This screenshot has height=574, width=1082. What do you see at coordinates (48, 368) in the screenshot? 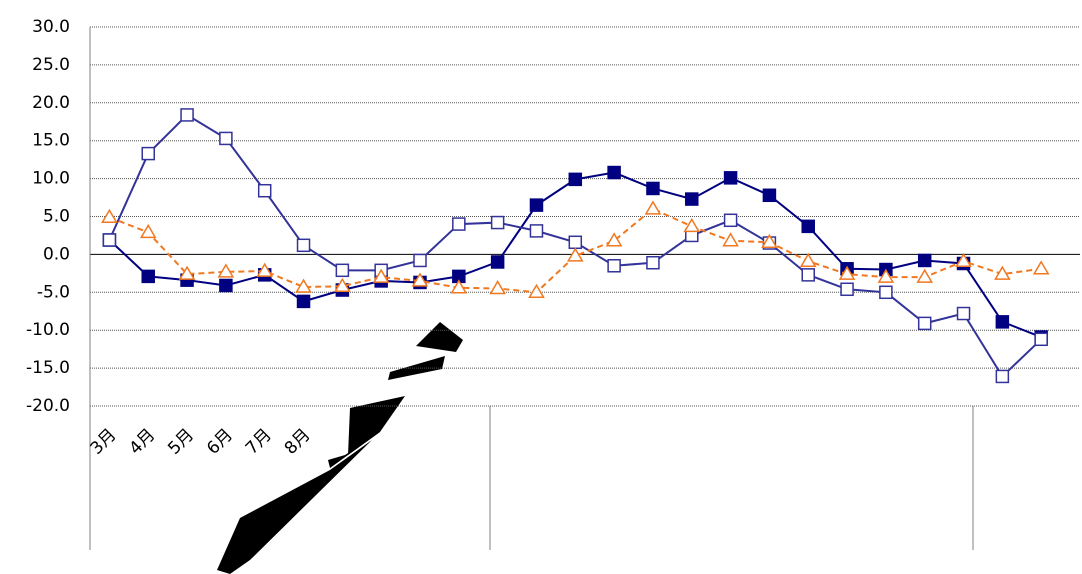
I see `y-tick-label: -15.0` at bounding box center [48, 368].